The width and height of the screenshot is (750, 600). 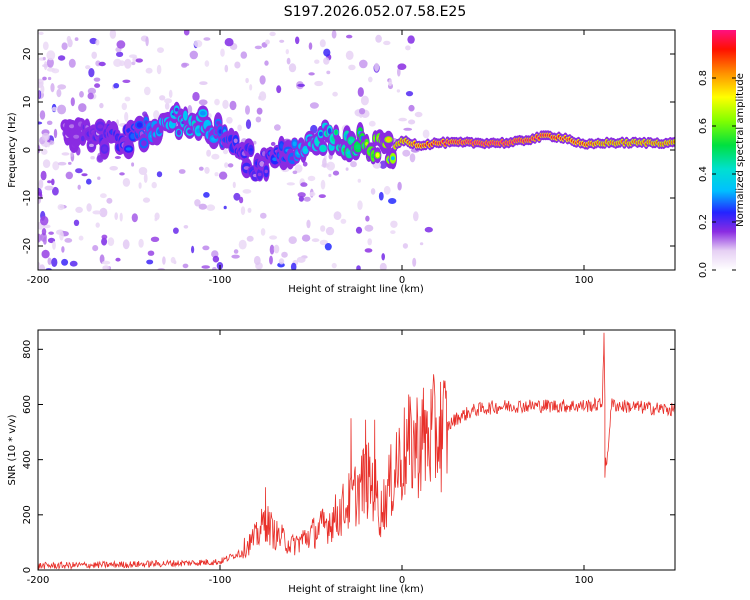 What do you see at coordinates (38, 580) in the screenshot?
I see `snr-xtick-label: -200` at bounding box center [38, 580].